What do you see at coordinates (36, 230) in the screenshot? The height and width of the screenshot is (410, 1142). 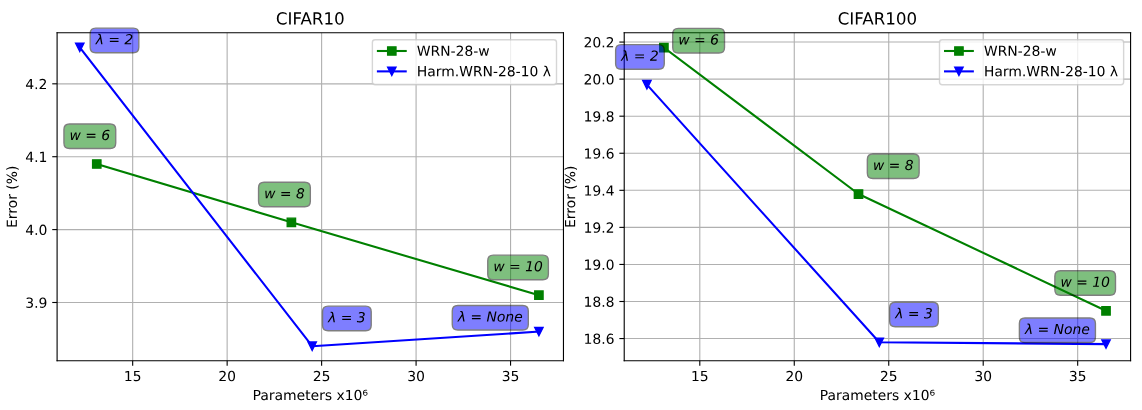 I see `y-tick-label: 4.0` at bounding box center [36, 230].